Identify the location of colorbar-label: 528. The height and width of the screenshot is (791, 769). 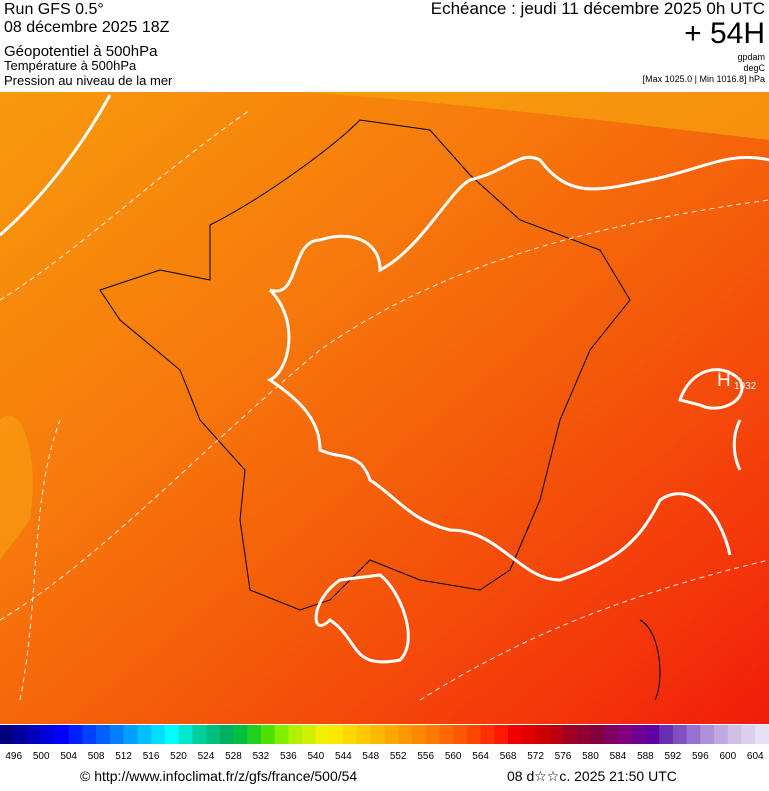
(233, 756).